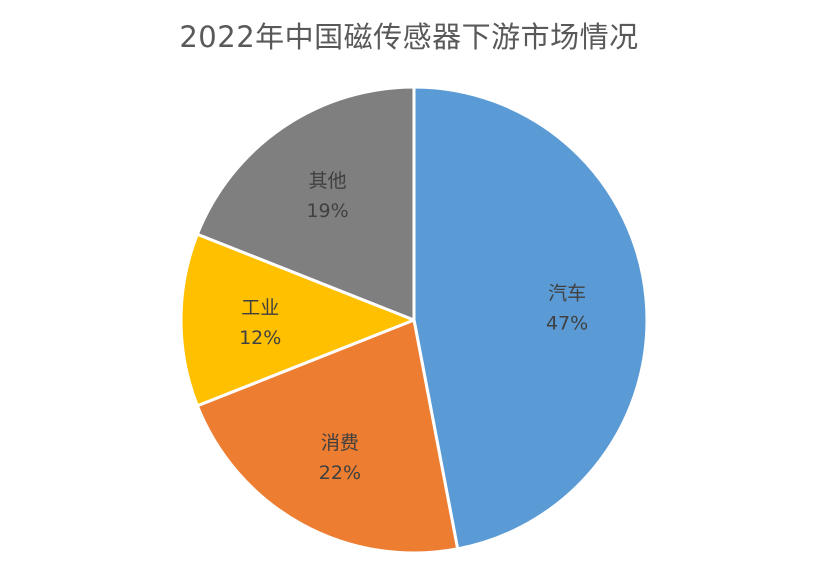  I want to click on slice-category-label: 其他, so click(328, 181).